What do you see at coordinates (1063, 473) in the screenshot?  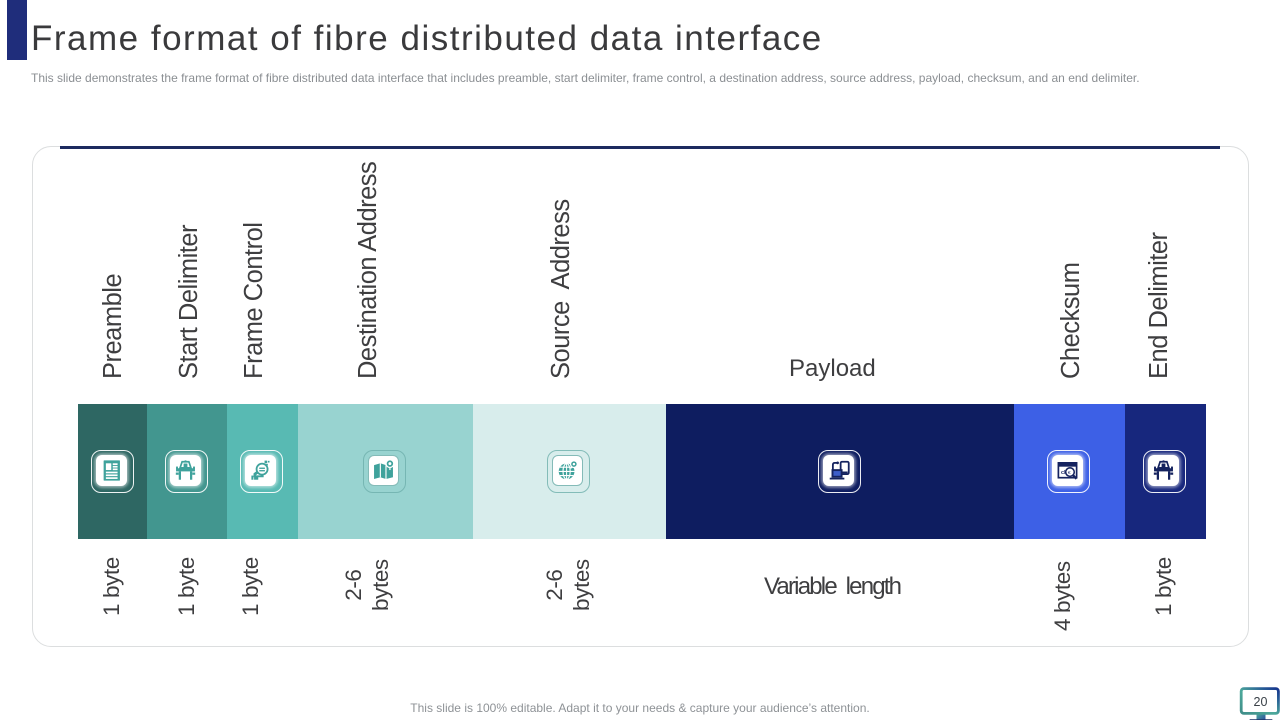 I see `svg-text: cl` at bounding box center [1063, 473].